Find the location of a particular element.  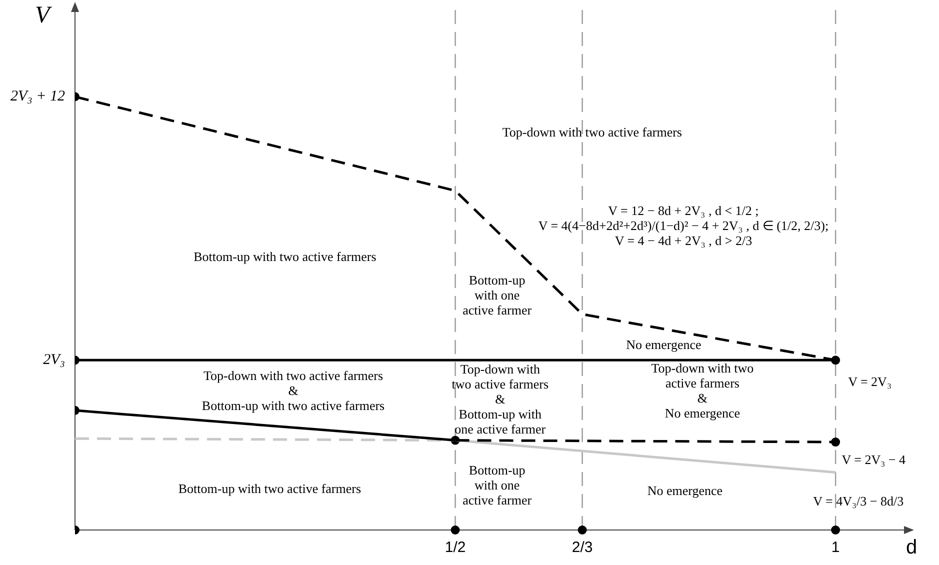

annotation: Top-down with two active farmers & No emergence is located at coordinates (702, 390).